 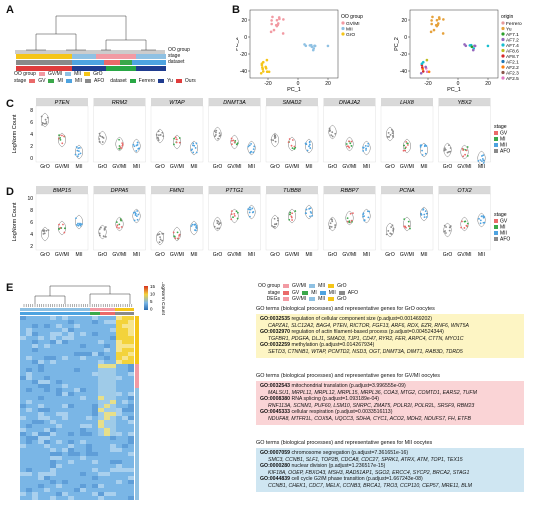 I want to click on e-stage-legend-swatch, so click(x=286, y=292).